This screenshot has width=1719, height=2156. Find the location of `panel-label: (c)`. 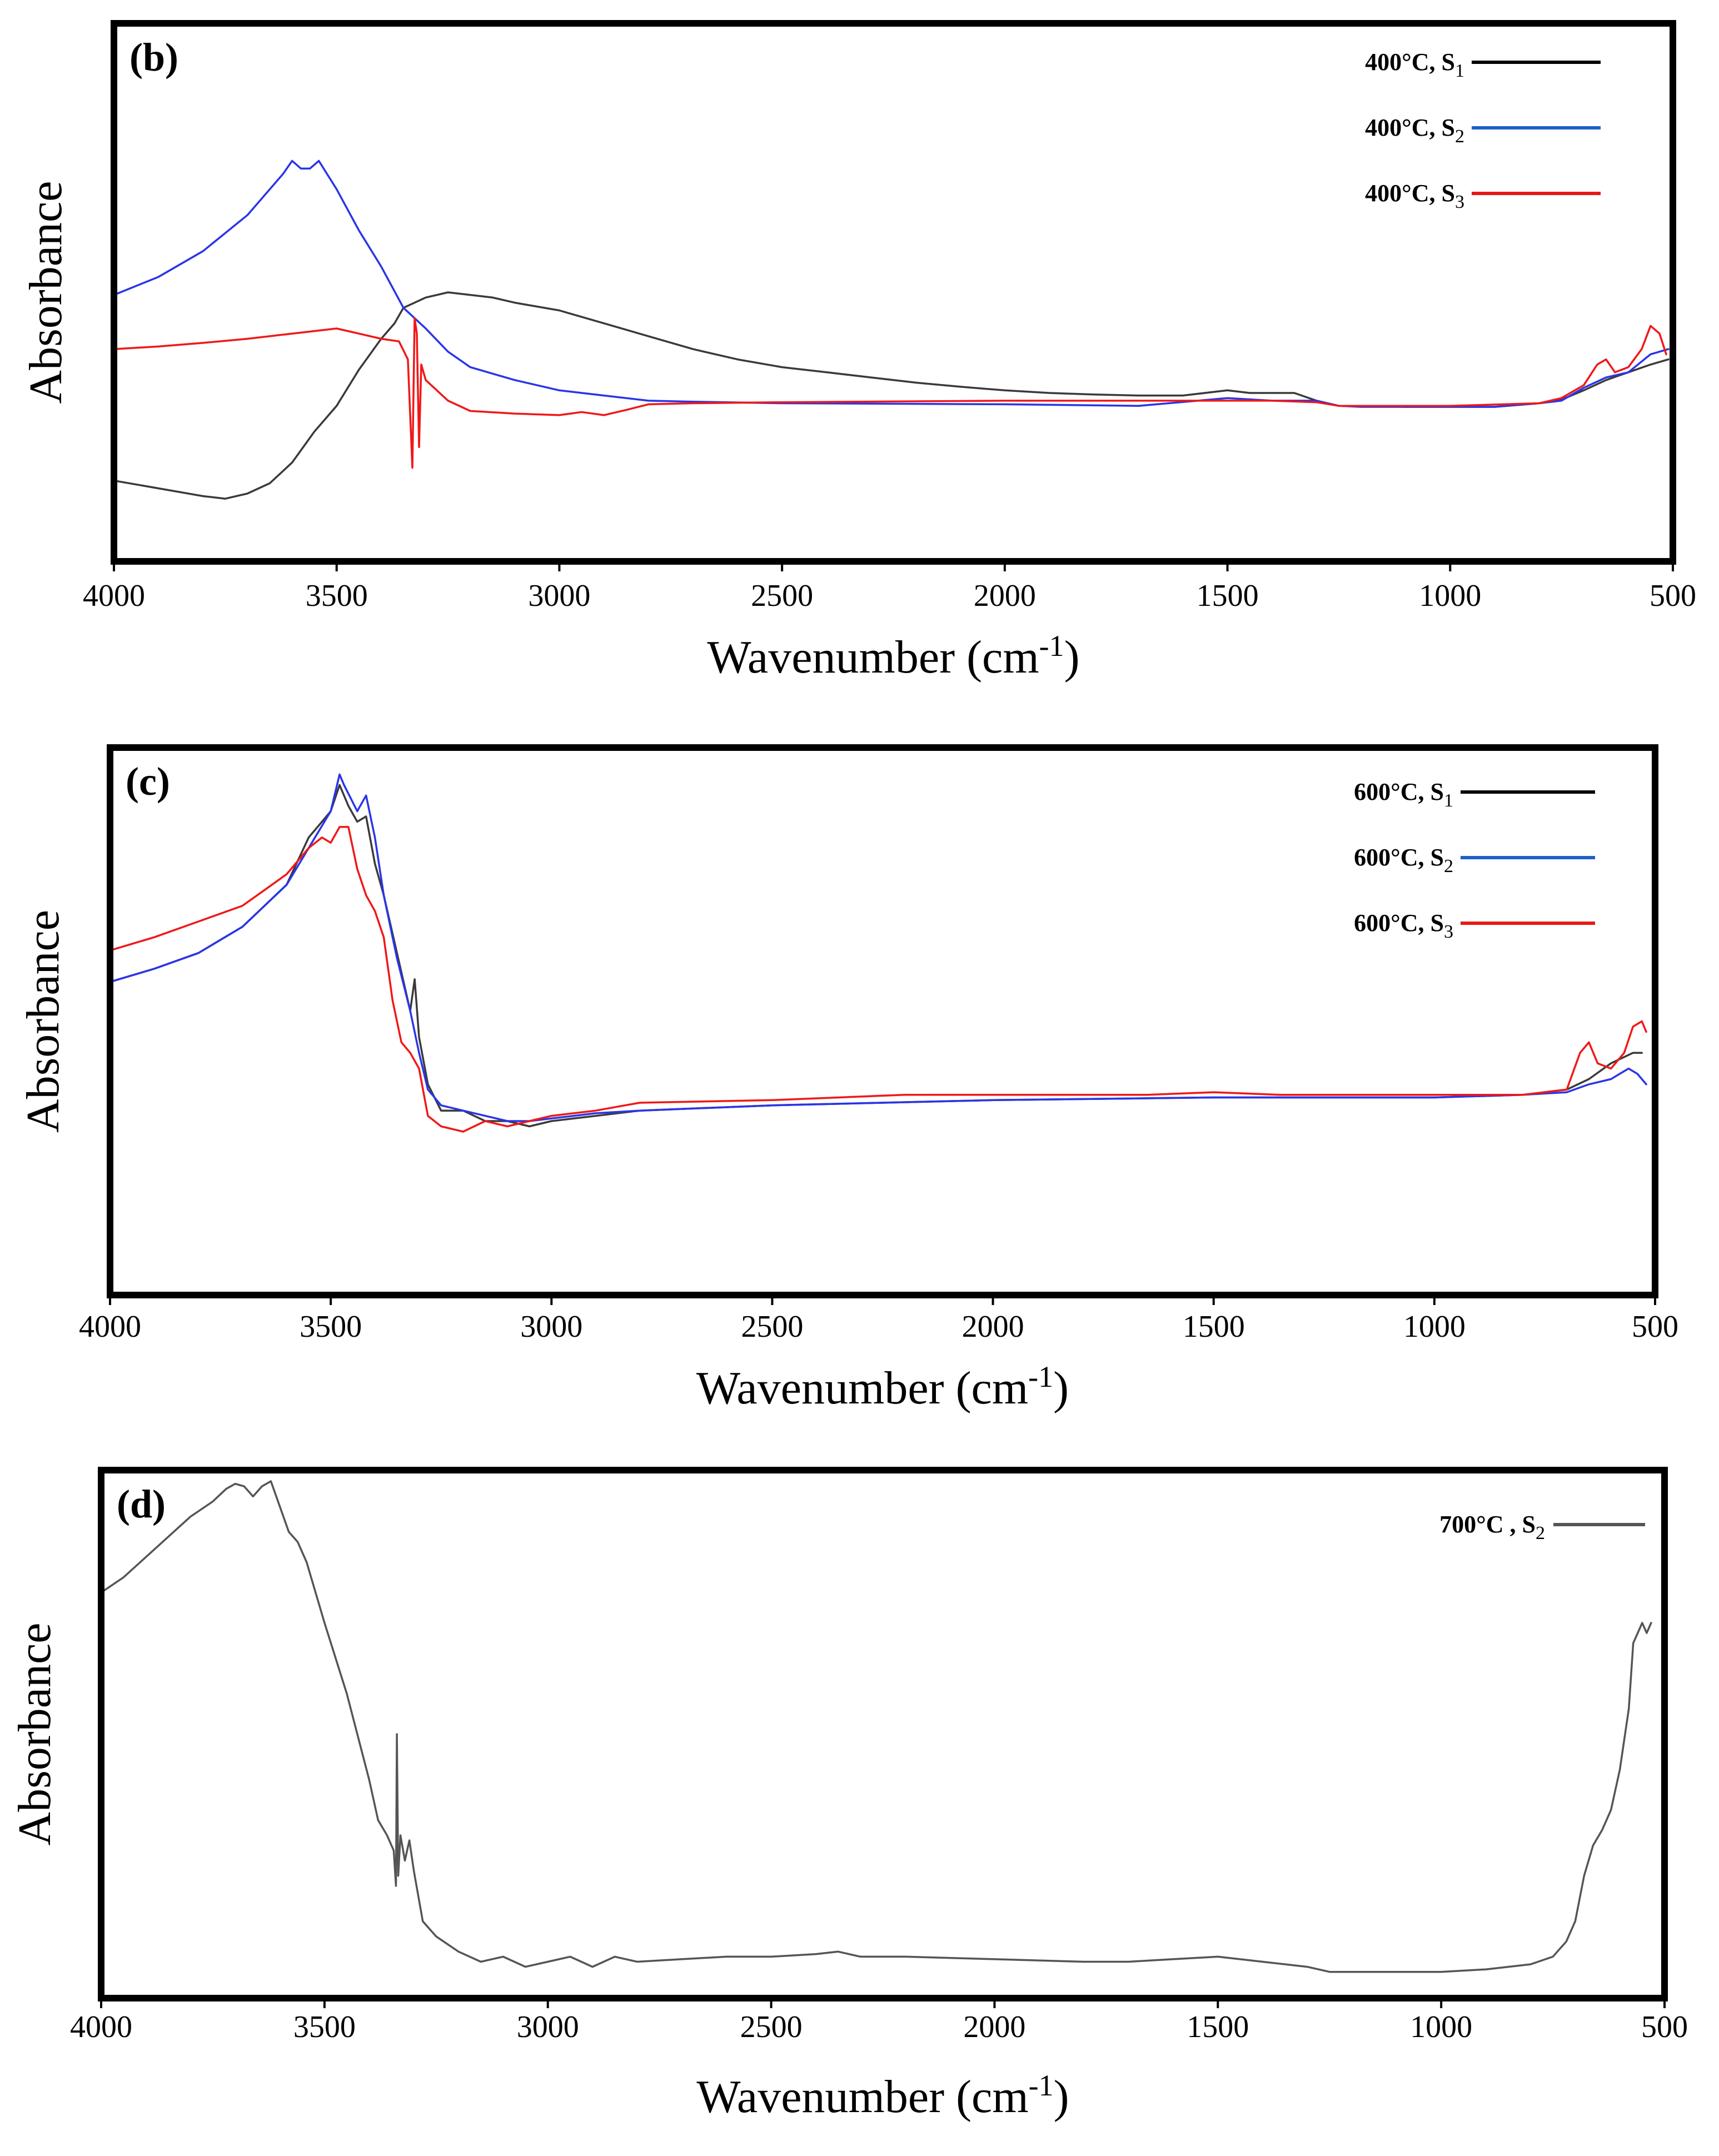

panel-label: (c) is located at coordinates (148, 781).